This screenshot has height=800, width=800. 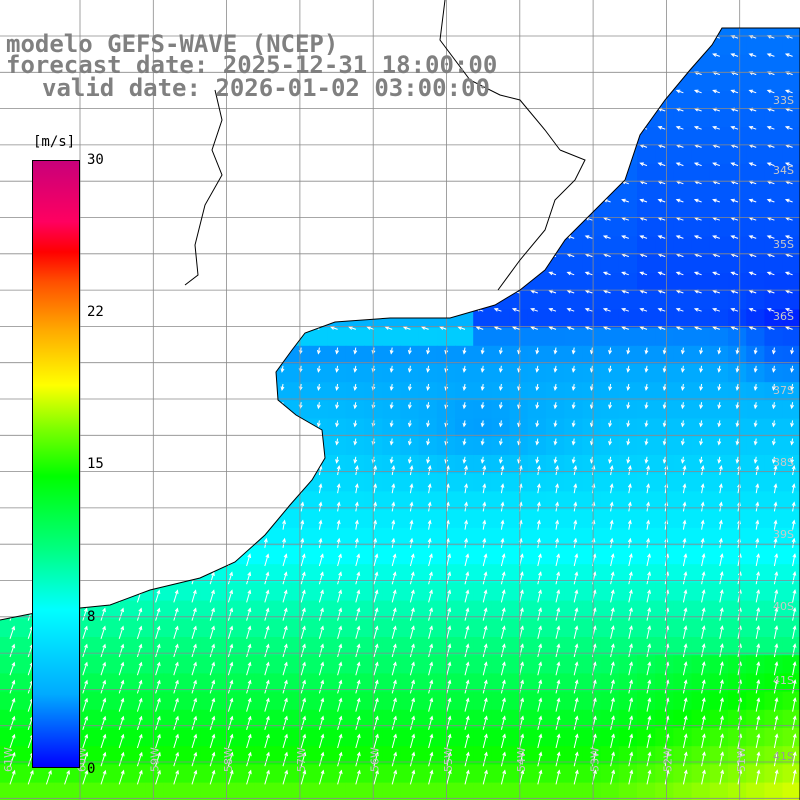 What do you see at coordinates (228, 759) in the screenshot?
I see `longitude-label: 58W` at bounding box center [228, 759].